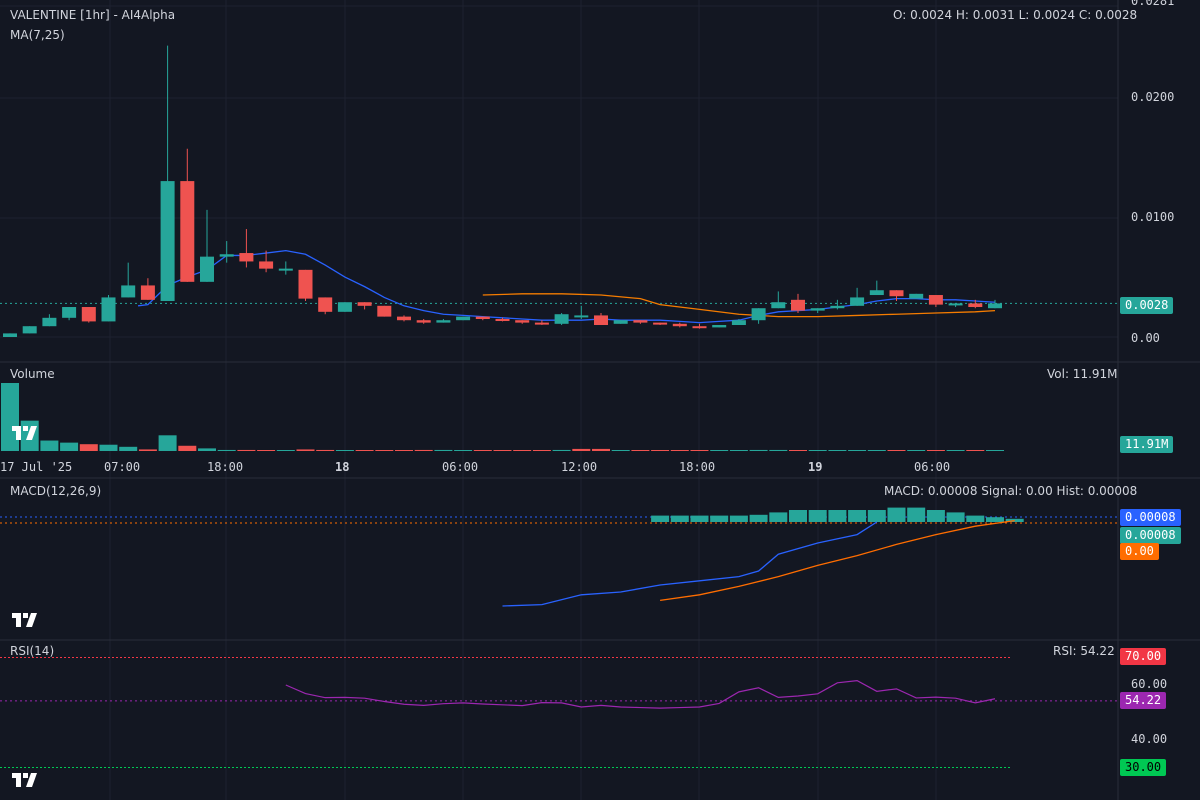  I want to click on macd-indicator, so click(559, 557).